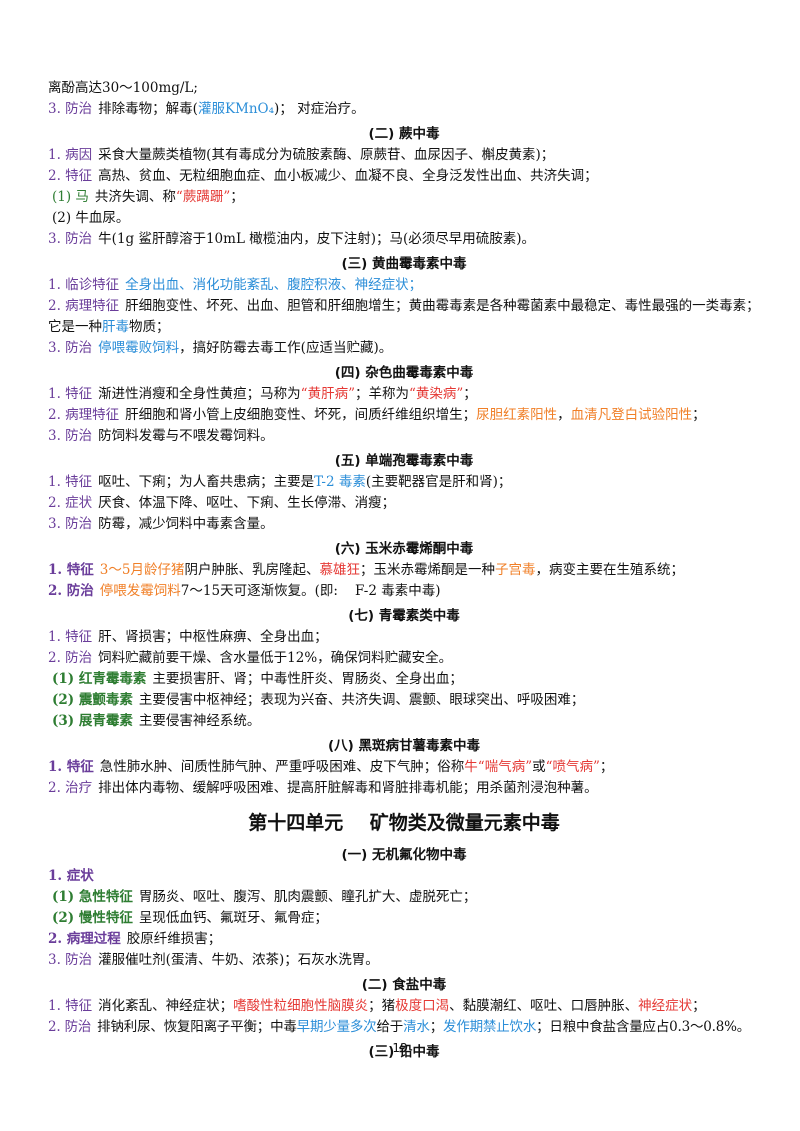  What do you see at coordinates (436, 394) in the screenshot?
I see `highlight: “黄染病”` at bounding box center [436, 394].